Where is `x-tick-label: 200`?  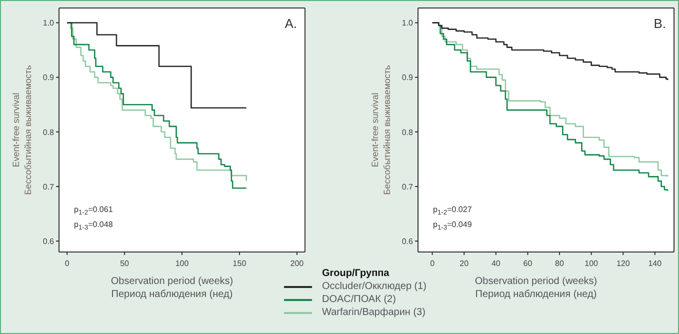
x-tick-label: 200 is located at coordinates (297, 263).